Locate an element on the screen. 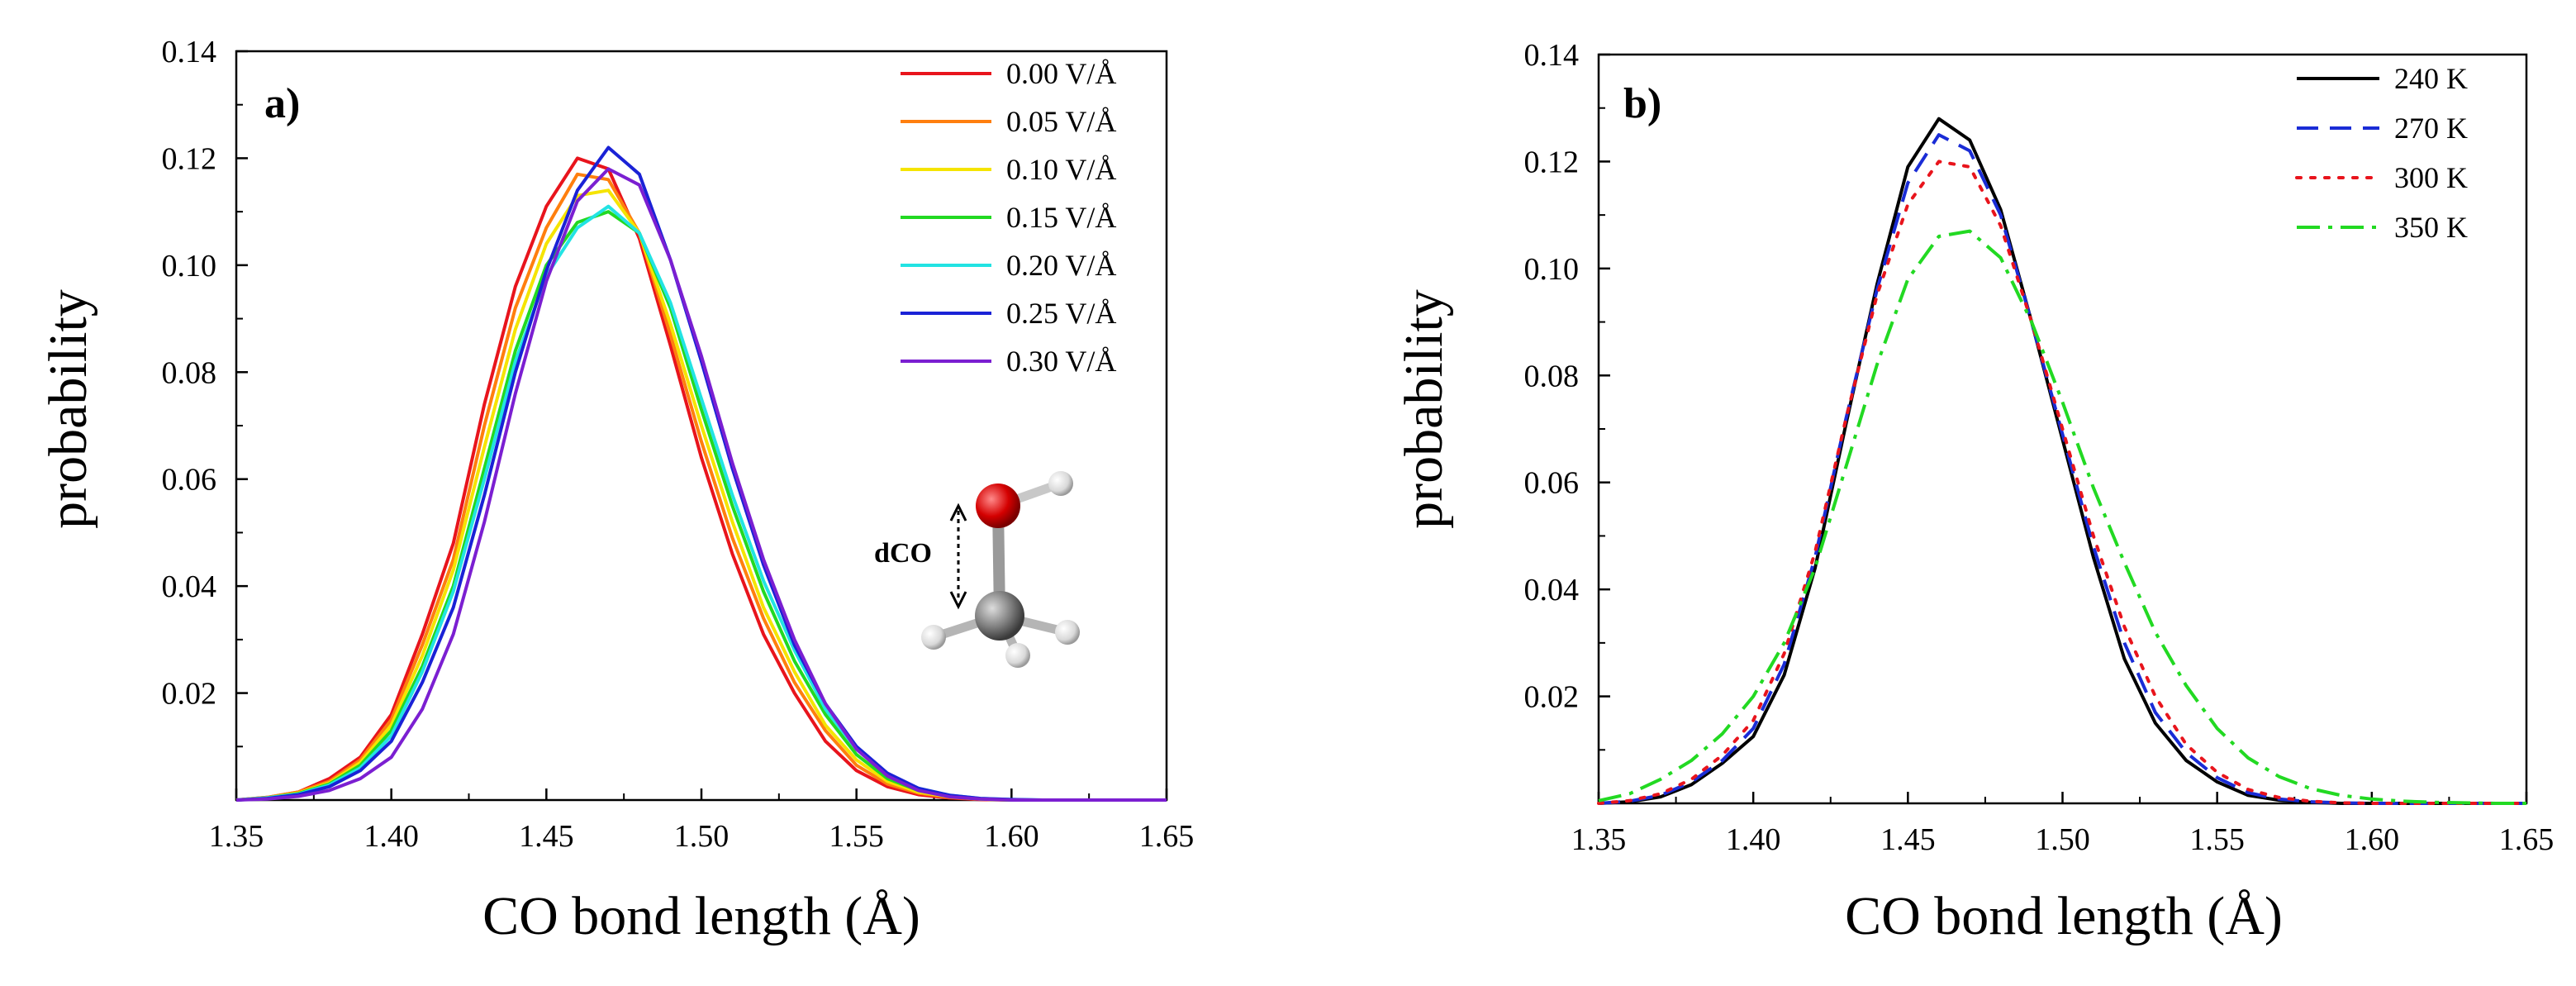  y-tick-label-b: 0.02 is located at coordinates (1552, 697).